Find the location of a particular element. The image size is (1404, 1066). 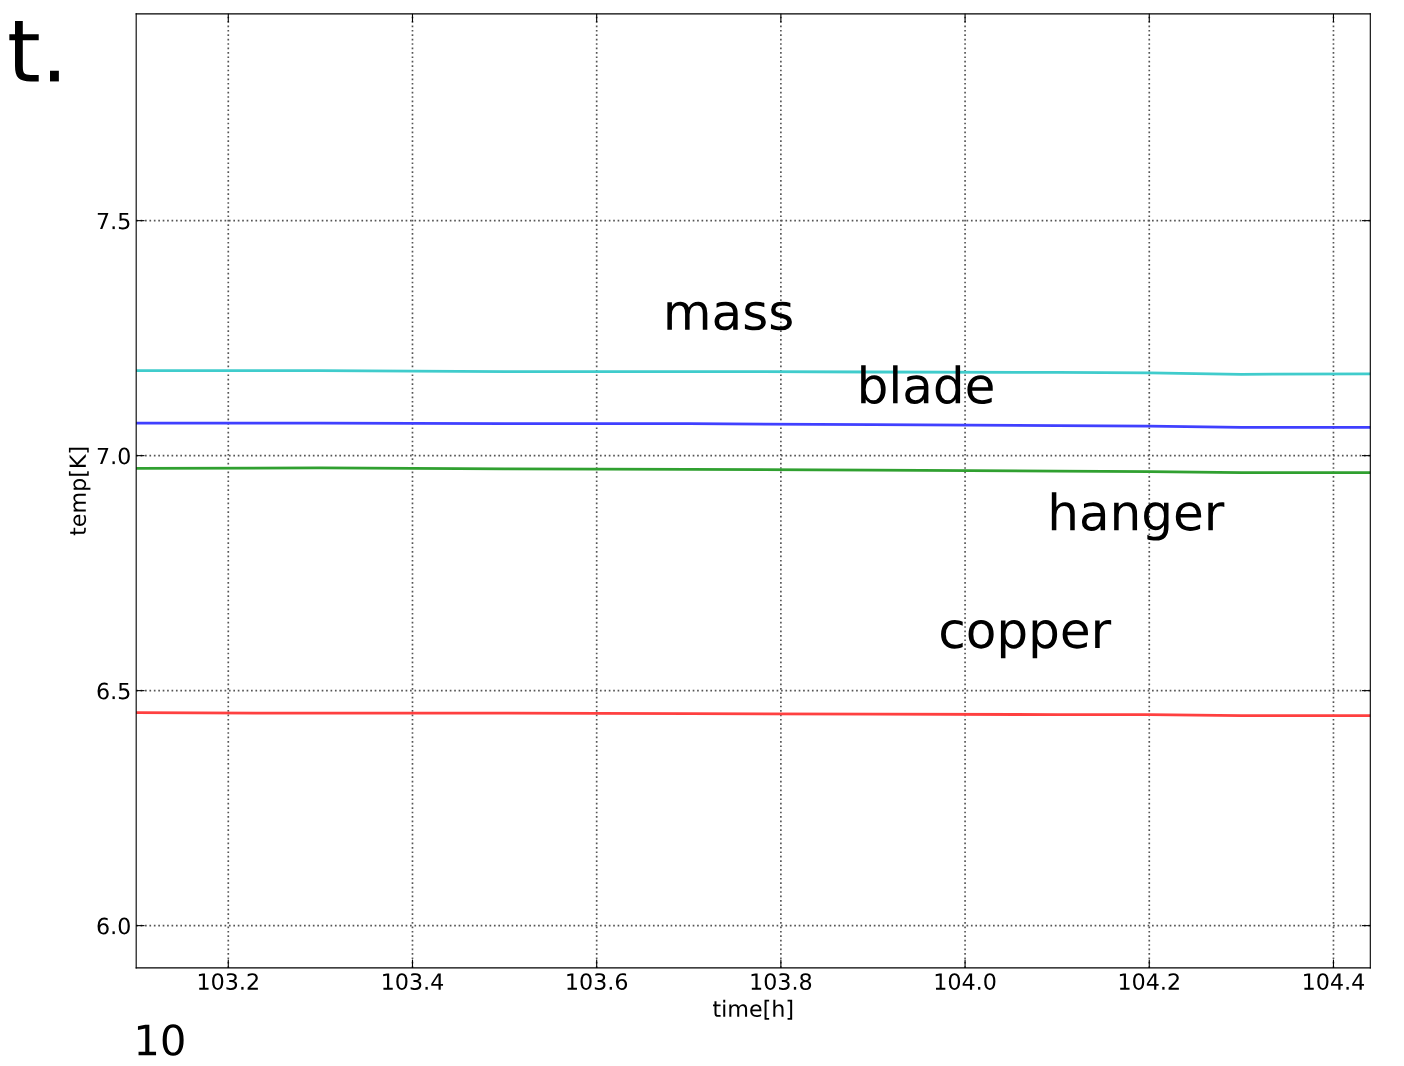

text: t. is located at coordinates (34, 51).